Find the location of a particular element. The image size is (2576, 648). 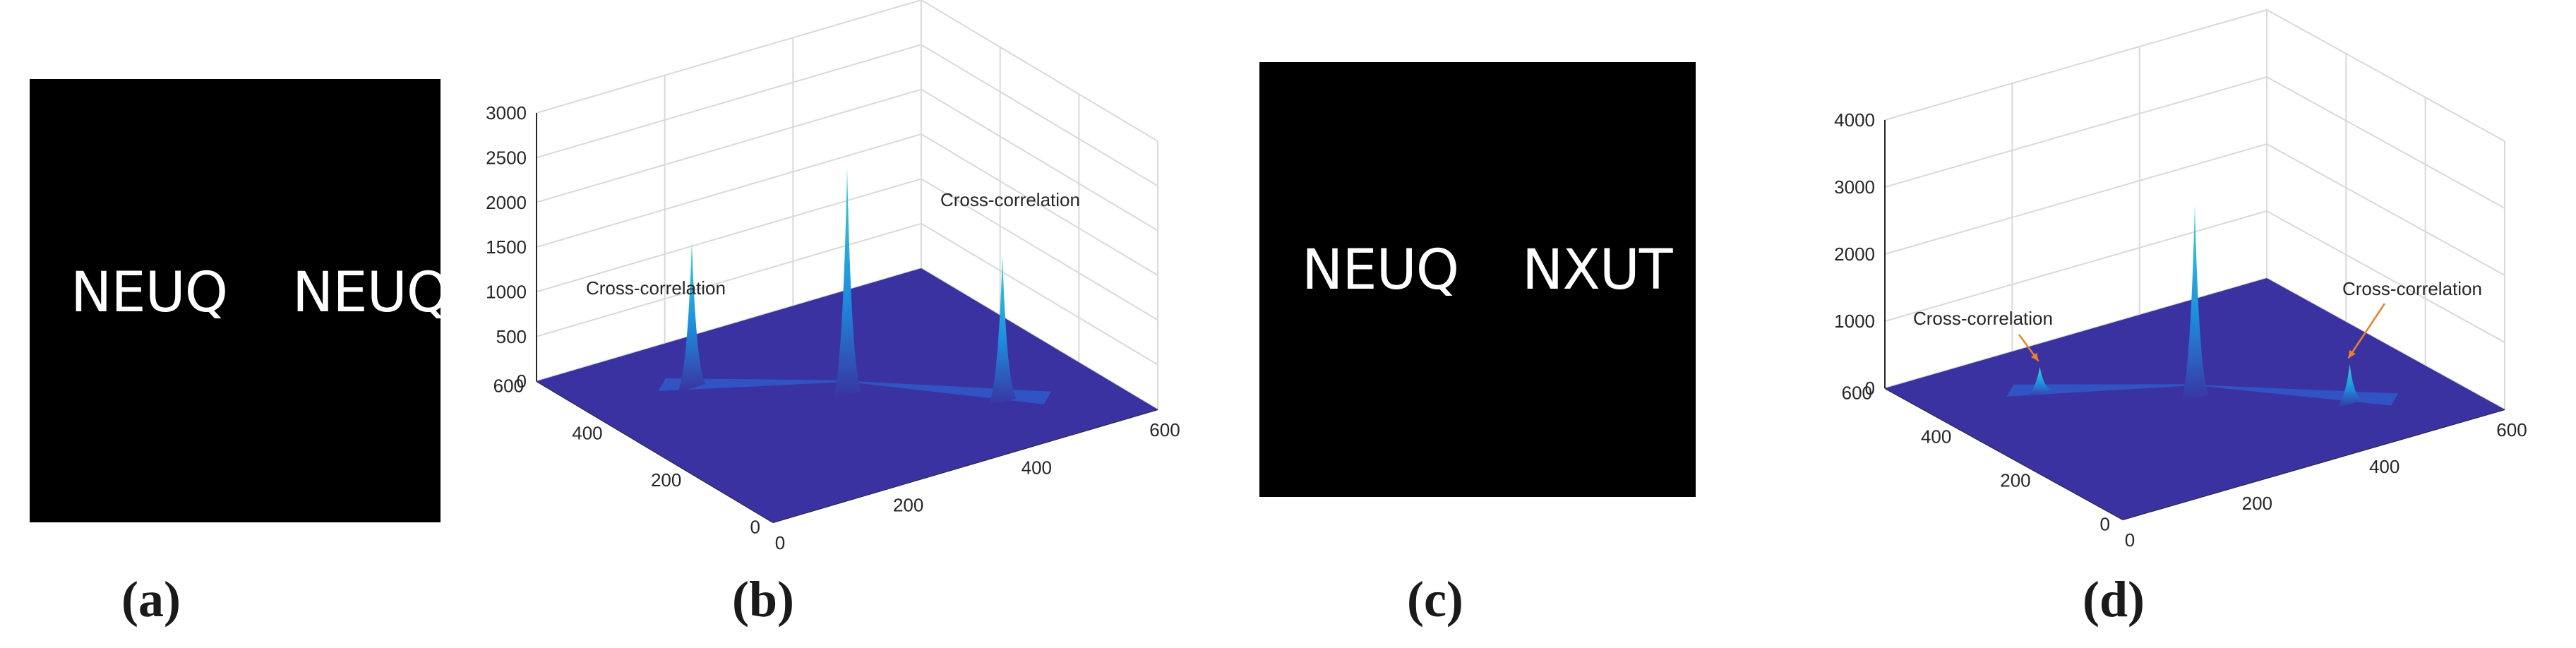

image-word-c-left: NEUQ is located at coordinates (1380, 271).